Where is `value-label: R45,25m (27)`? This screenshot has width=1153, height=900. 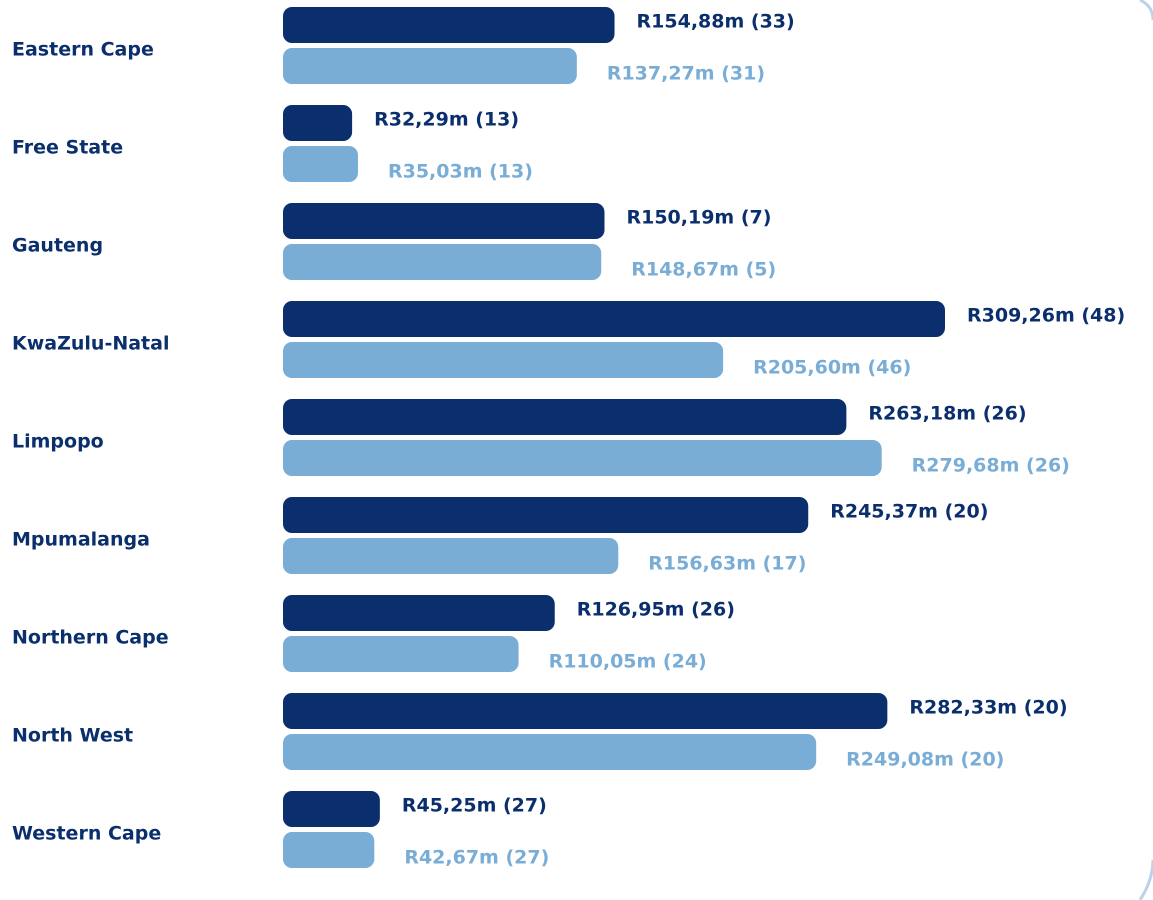 value-label: R45,25m (27) is located at coordinates (474, 806).